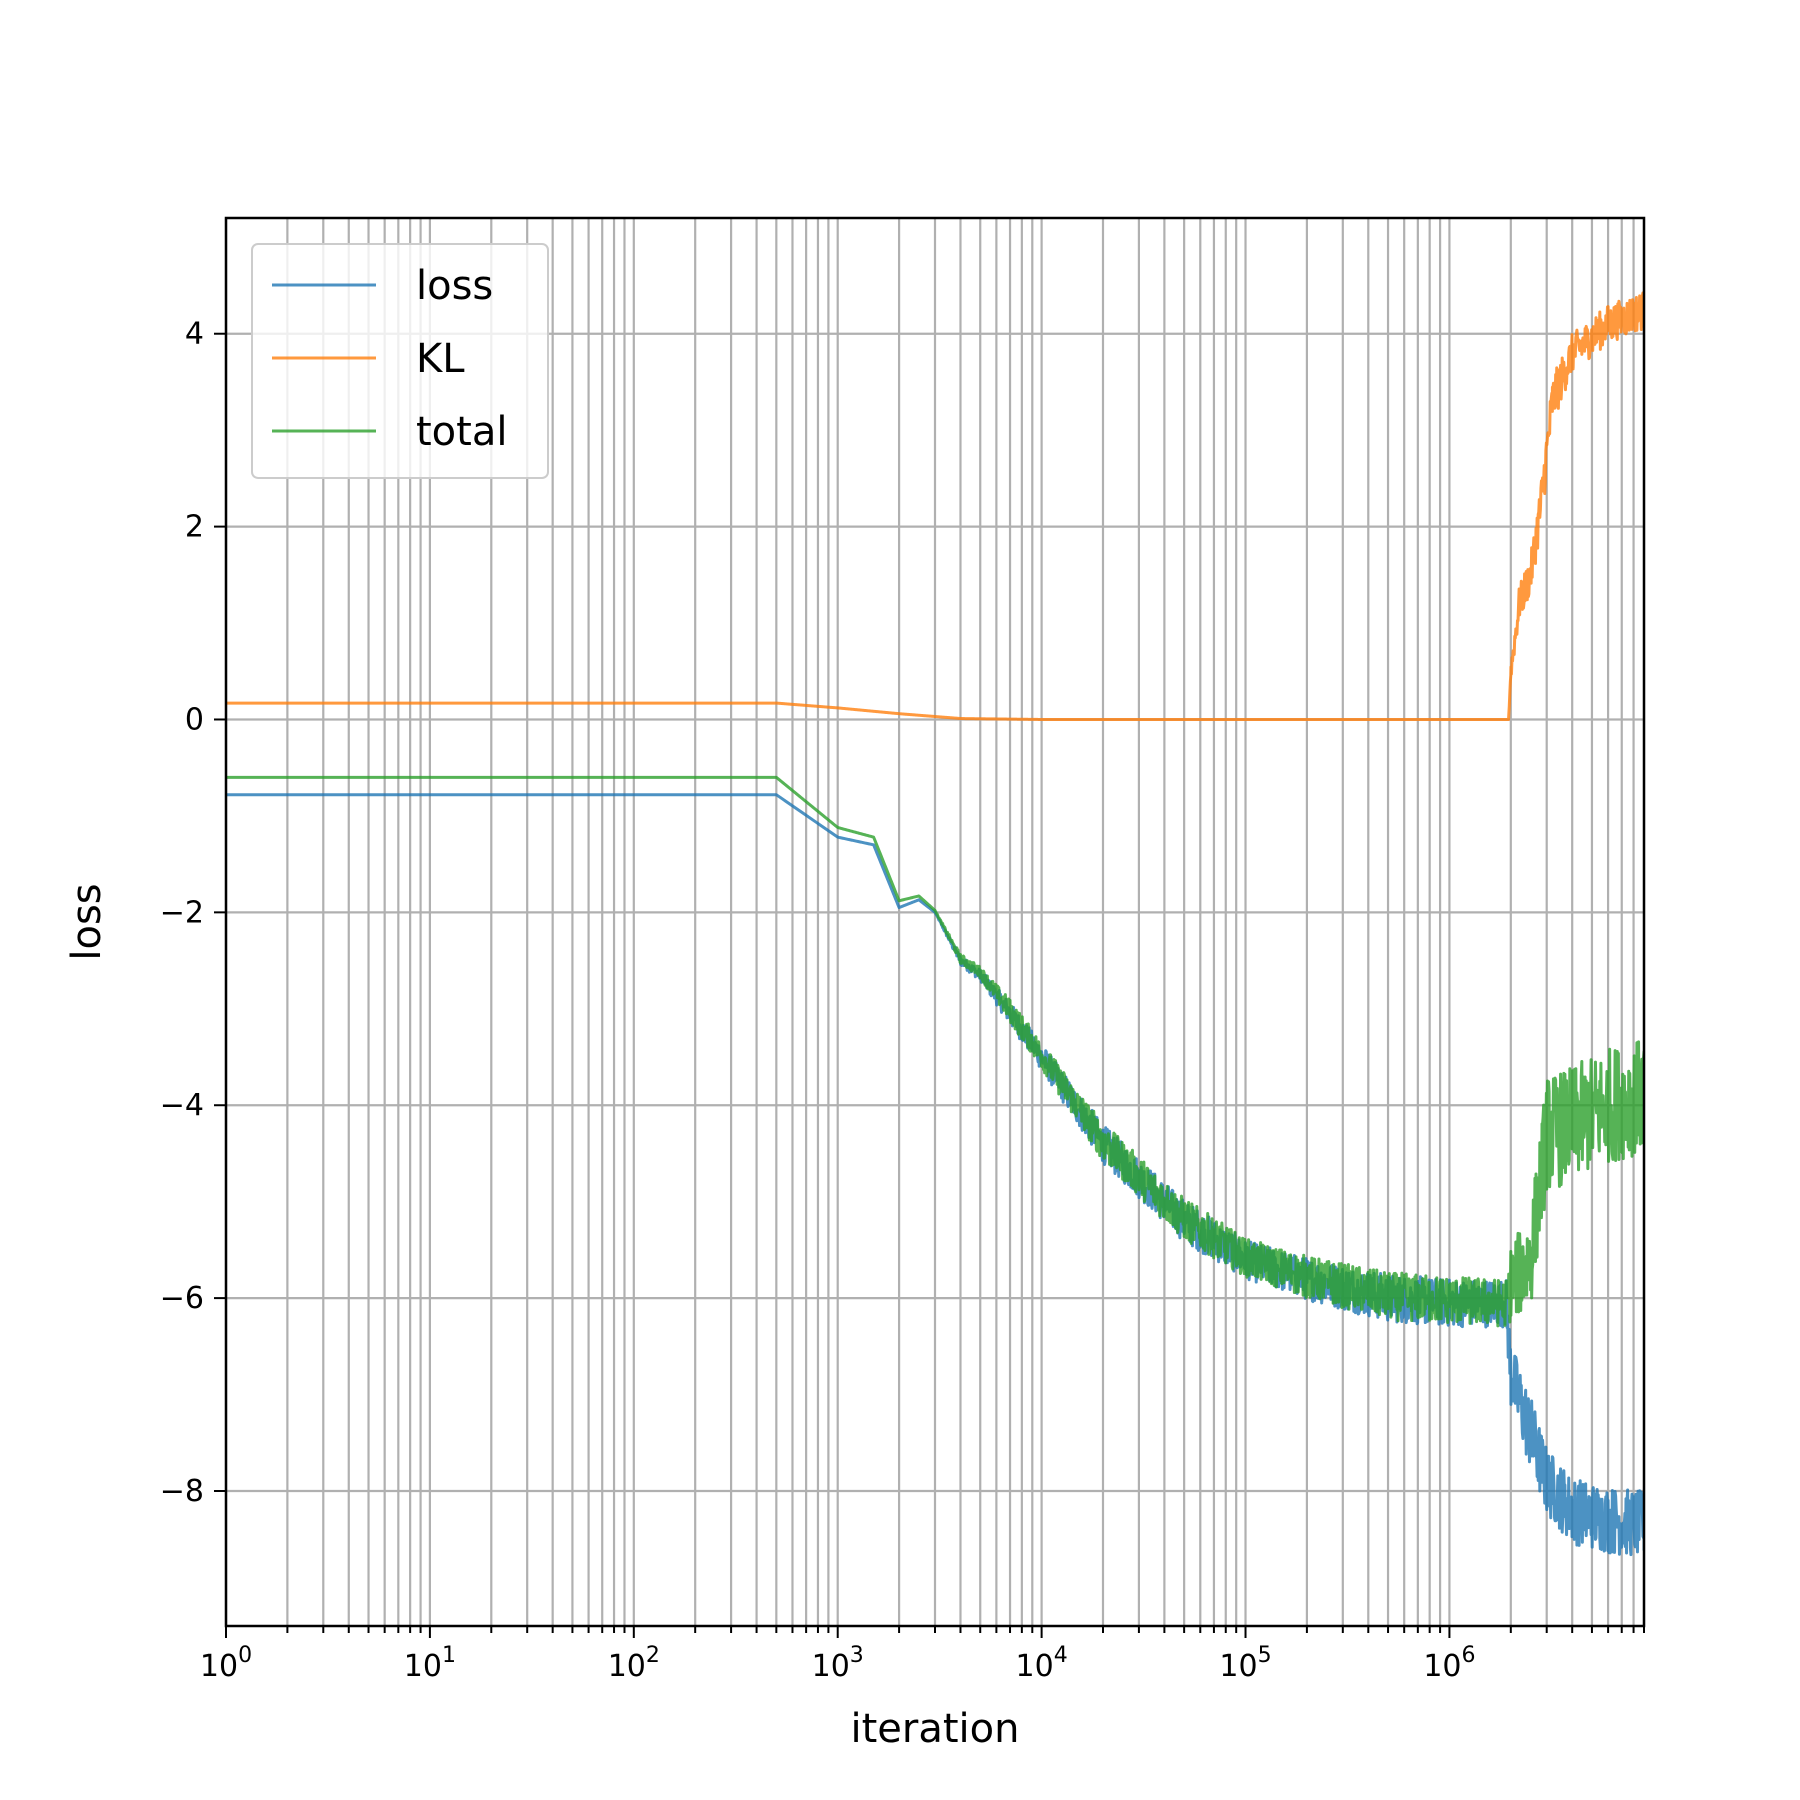 The image size is (1800, 1800). I want to click on y-tick-label: −6, so click(182, 1298).